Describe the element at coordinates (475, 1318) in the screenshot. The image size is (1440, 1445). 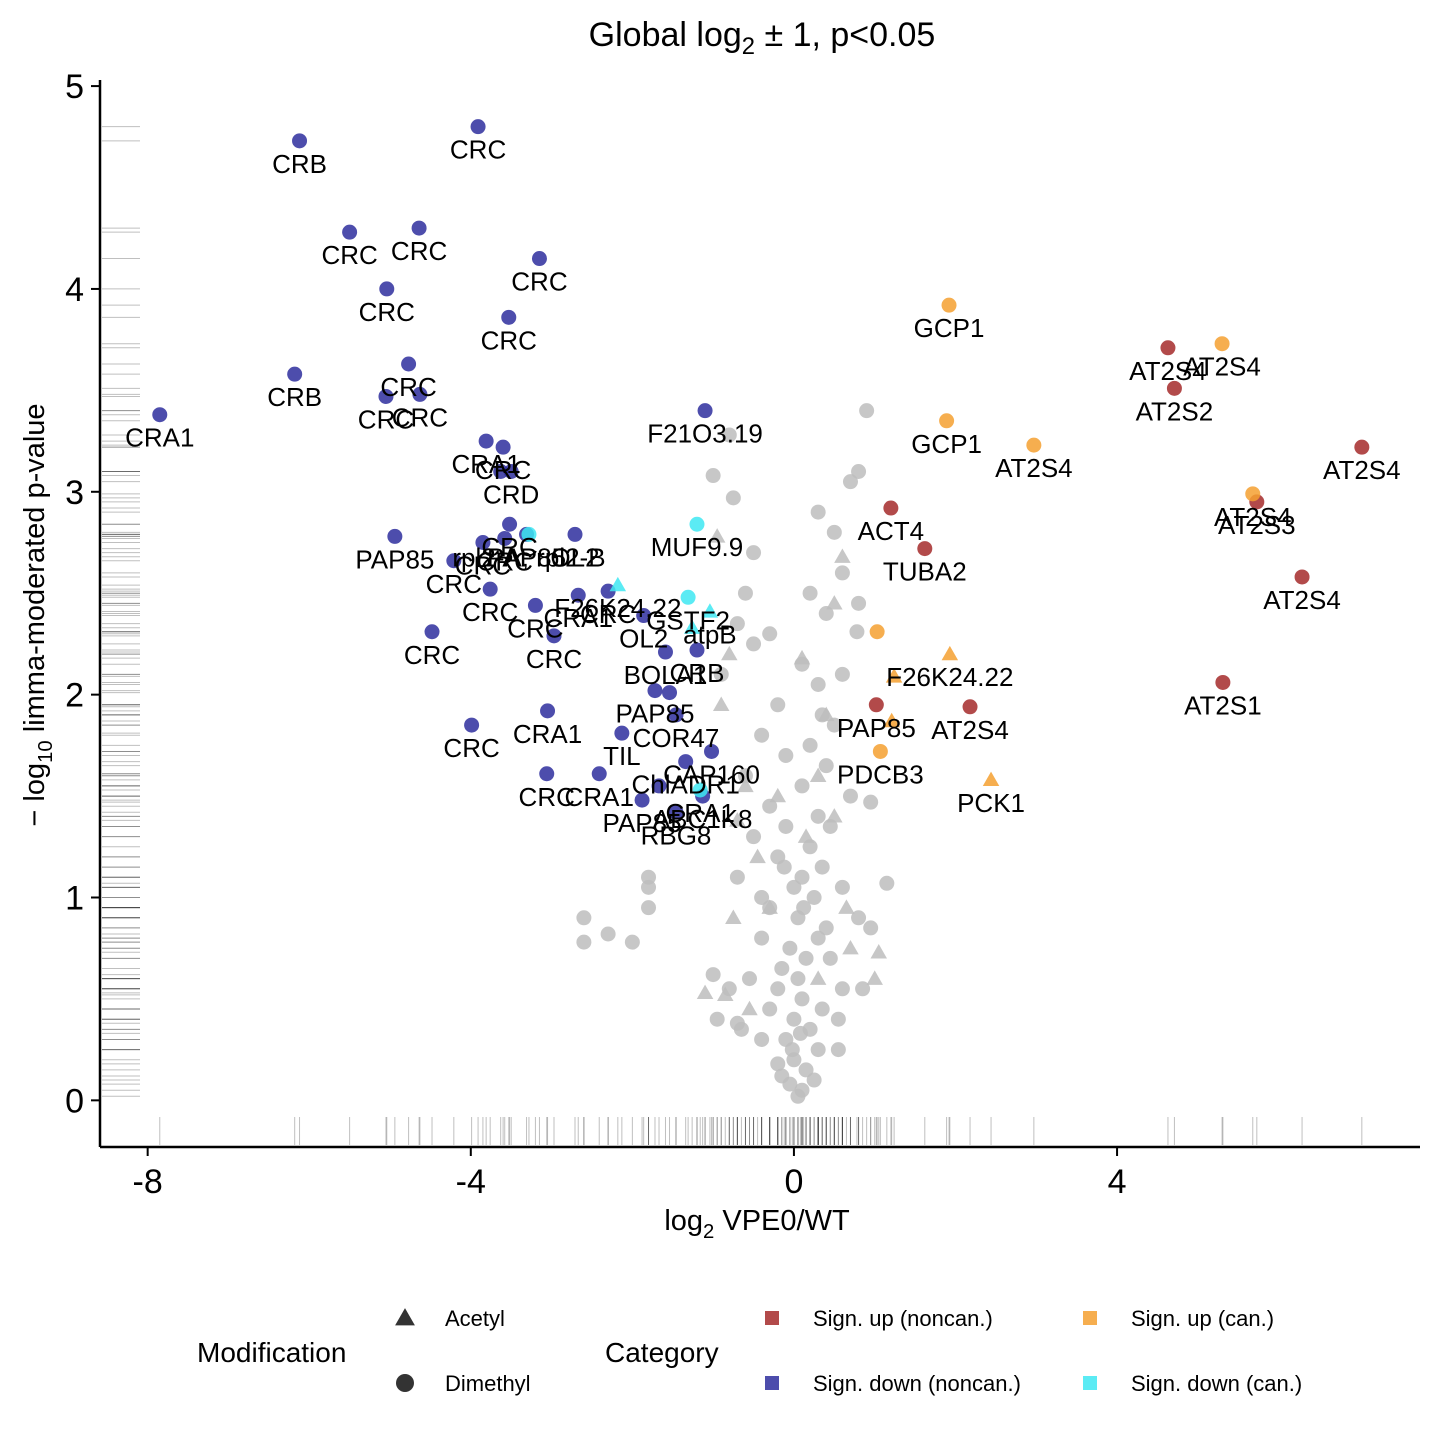
I see `legend-label: Acetyl` at that location.